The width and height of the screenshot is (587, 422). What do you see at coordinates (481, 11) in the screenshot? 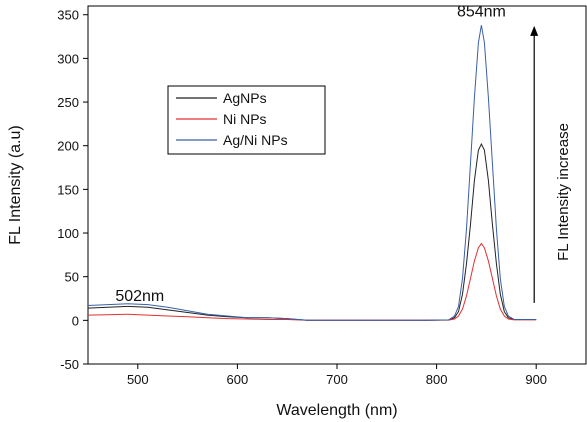
I see `peak-annotation: 854nm` at bounding box center [481, 11].